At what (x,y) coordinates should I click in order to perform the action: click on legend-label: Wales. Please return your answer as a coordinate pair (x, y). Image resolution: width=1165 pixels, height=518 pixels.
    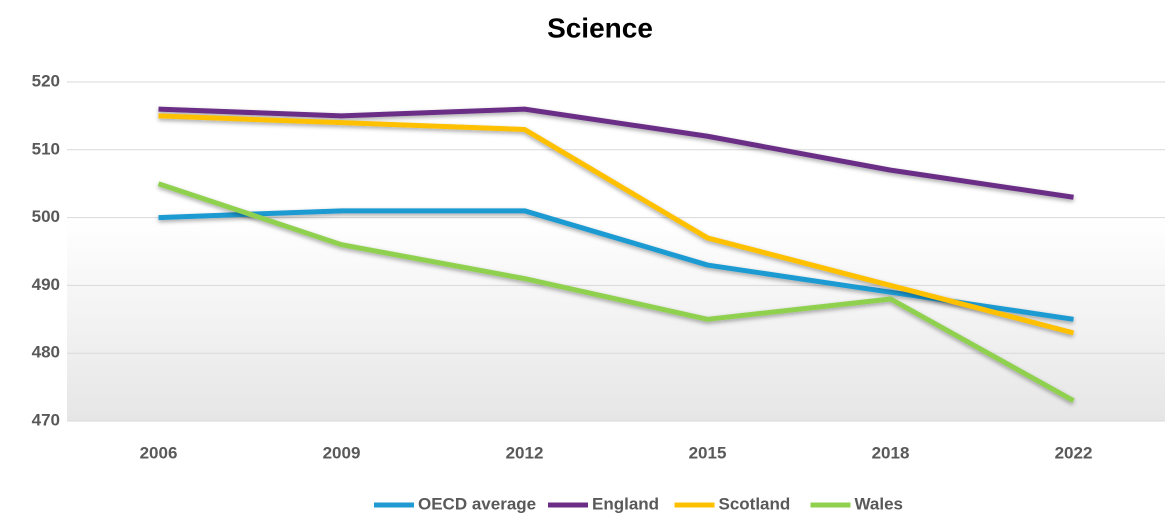
    Looking at the image, I should click on (879, 503).